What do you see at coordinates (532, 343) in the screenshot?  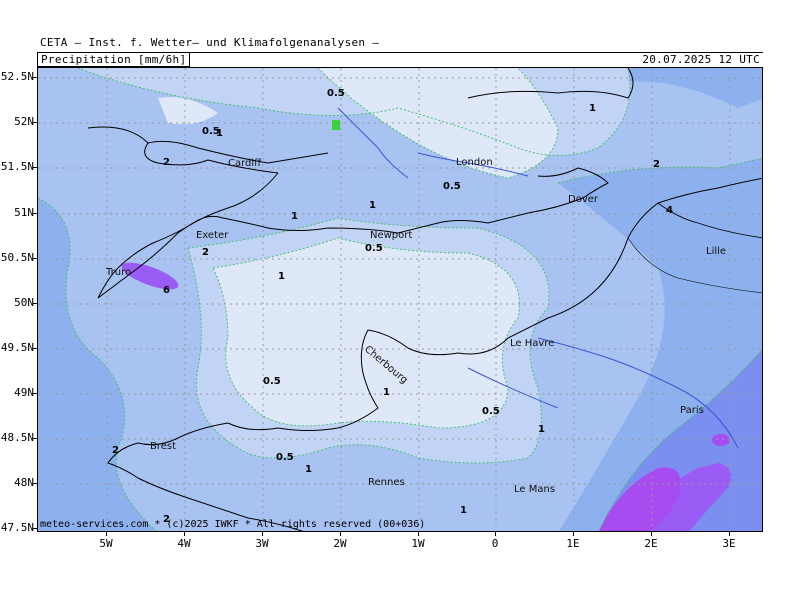 I see `city-label: Le Havre` at bounding box center [532, 343].